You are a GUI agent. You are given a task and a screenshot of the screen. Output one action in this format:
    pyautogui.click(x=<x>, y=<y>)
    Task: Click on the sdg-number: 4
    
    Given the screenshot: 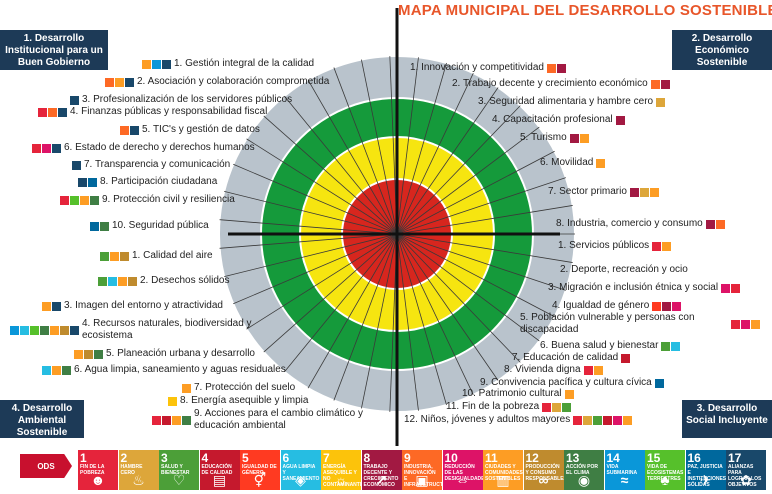 What is the action you would take?
    pyautogui.click(x=205, y=458)
    